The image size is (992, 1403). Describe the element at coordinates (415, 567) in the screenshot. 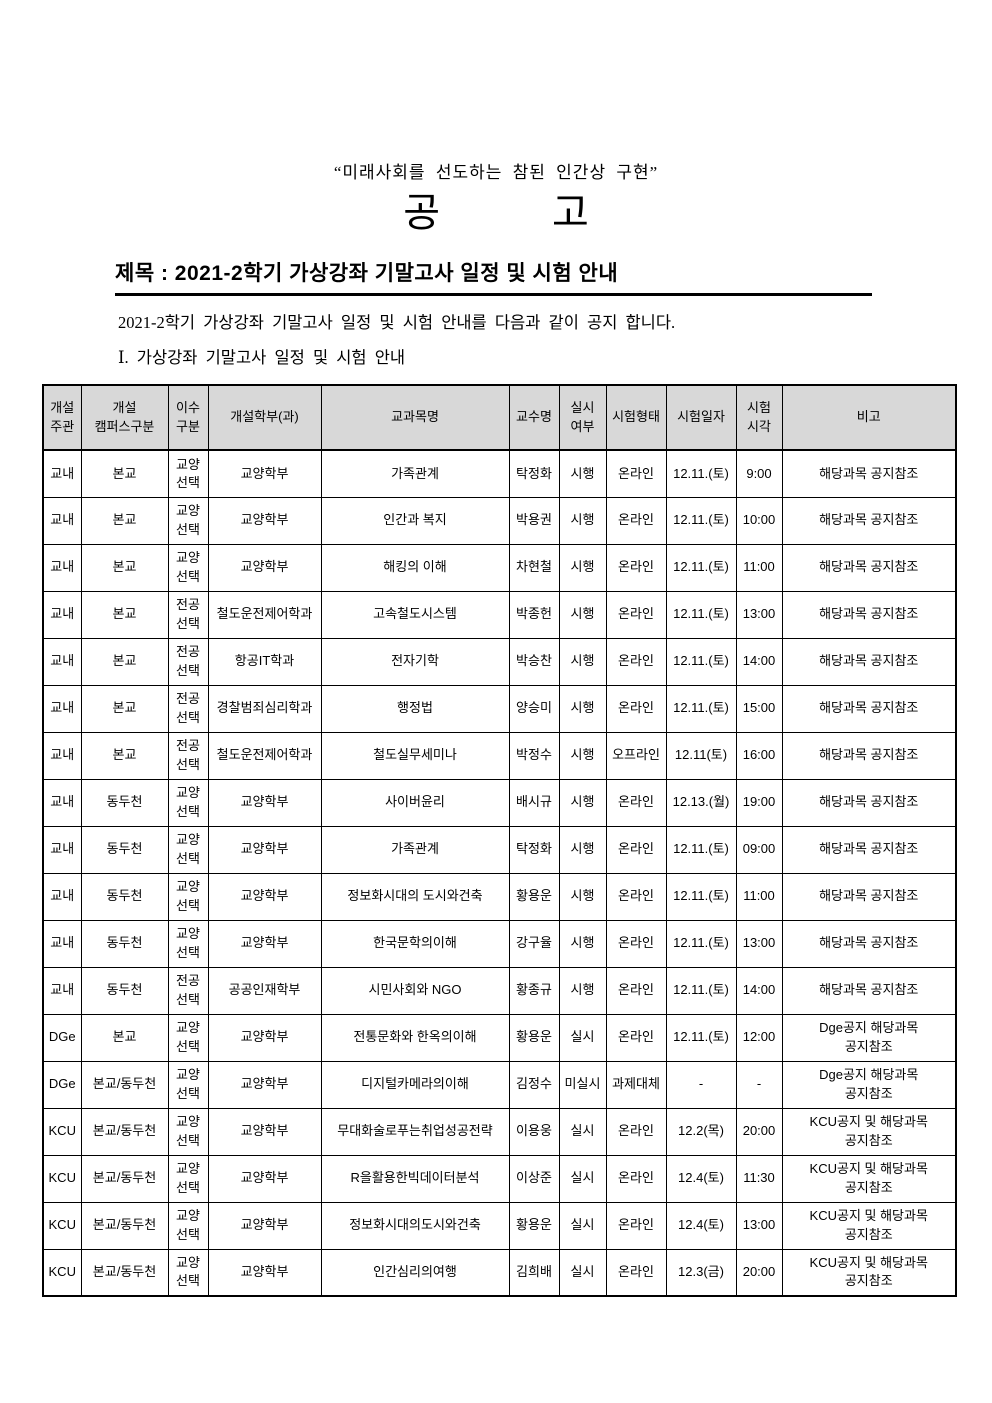

I see `table-cell: 해킹의 이해` at that location.